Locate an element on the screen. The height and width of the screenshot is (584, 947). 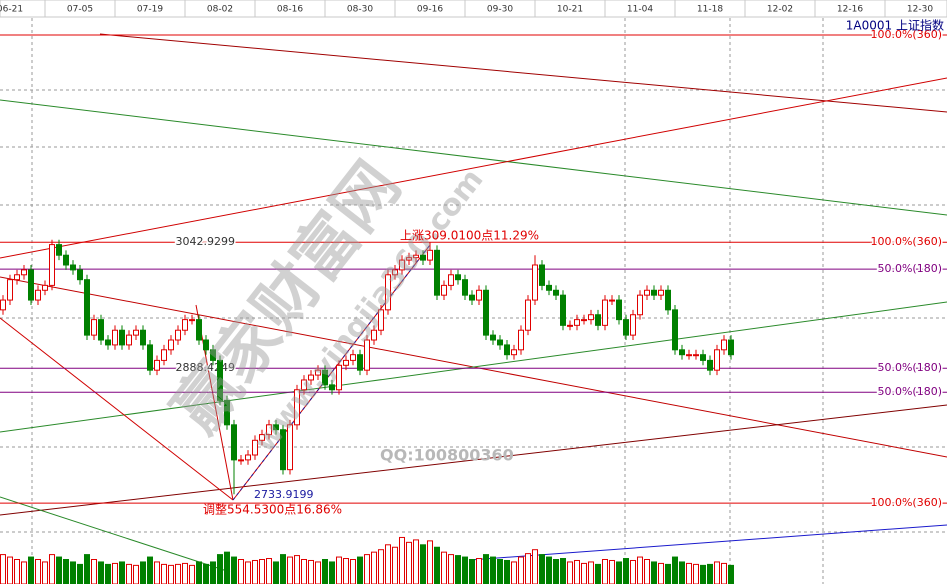
x-tick-label: 09-30 is located at coordinates (500, 10).